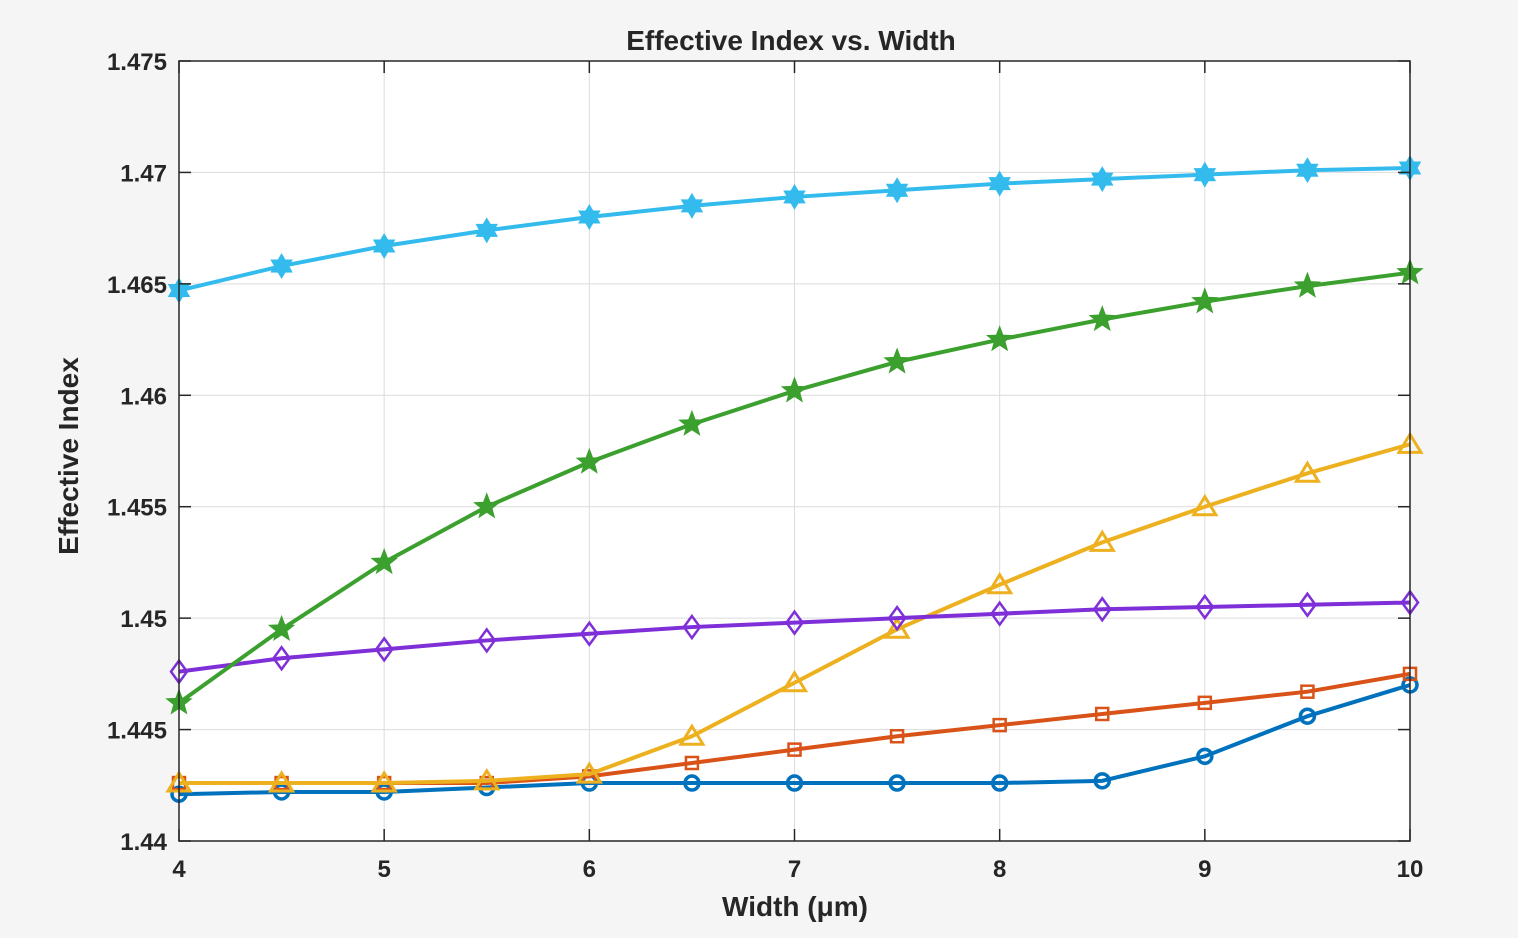 Image resolution: width=1518 pixels, height=938 pixels. Describe the element at coordinates (795, 906) in the screenshot. I see `x-axis-title: Width (μm)` at that location.